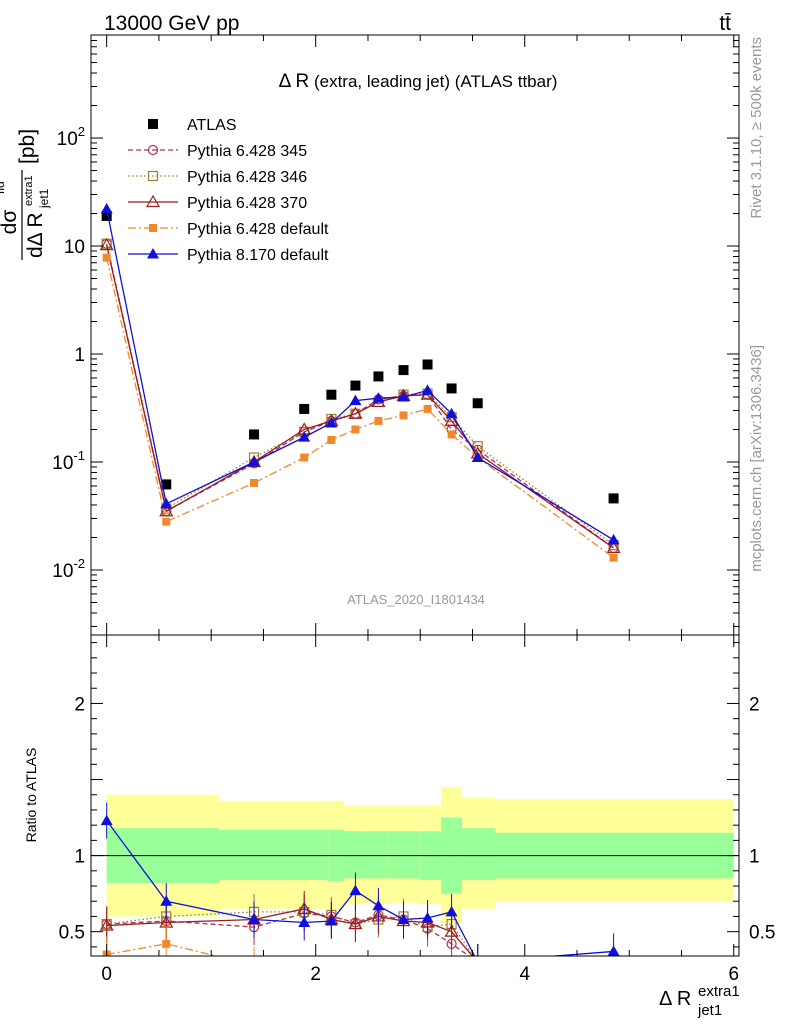 This screenshot has width=786, height=1024. What do you see at coordinates (171, 23) in the screenshot?
I see `energy-label: 13000 GeV pp` at bounding box center [171, 23].